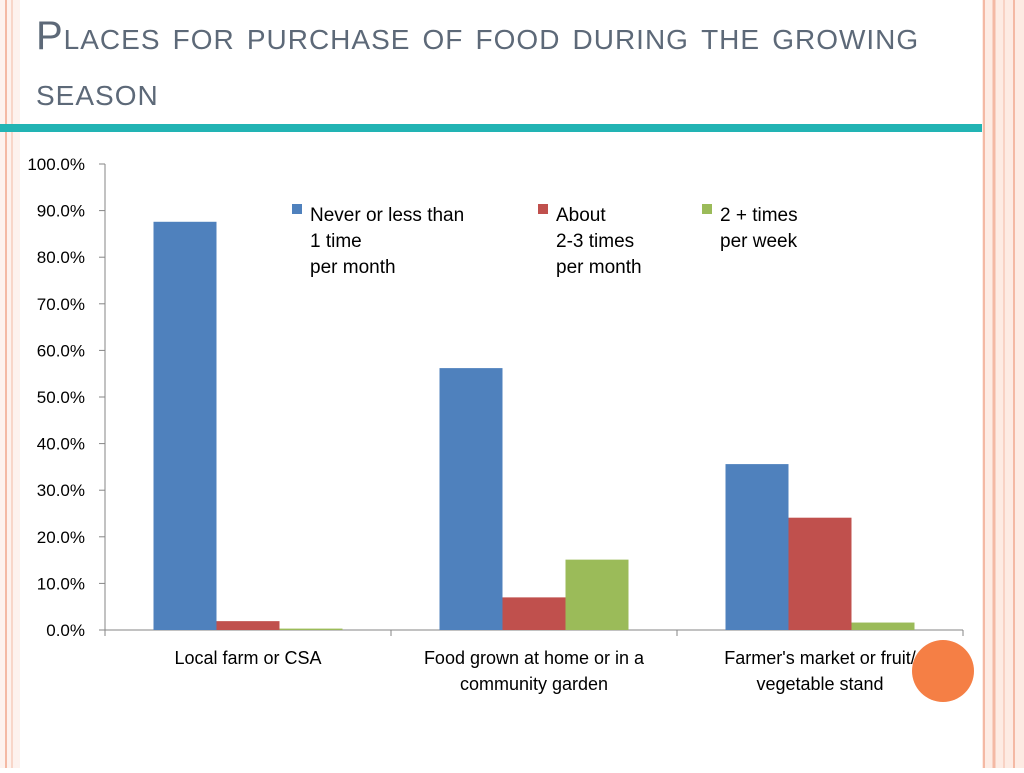  What do you see at coordinates (61, 257) in the screenshot?
I see `y-tick-label: 80.0%` at bounding box center [61, 257].